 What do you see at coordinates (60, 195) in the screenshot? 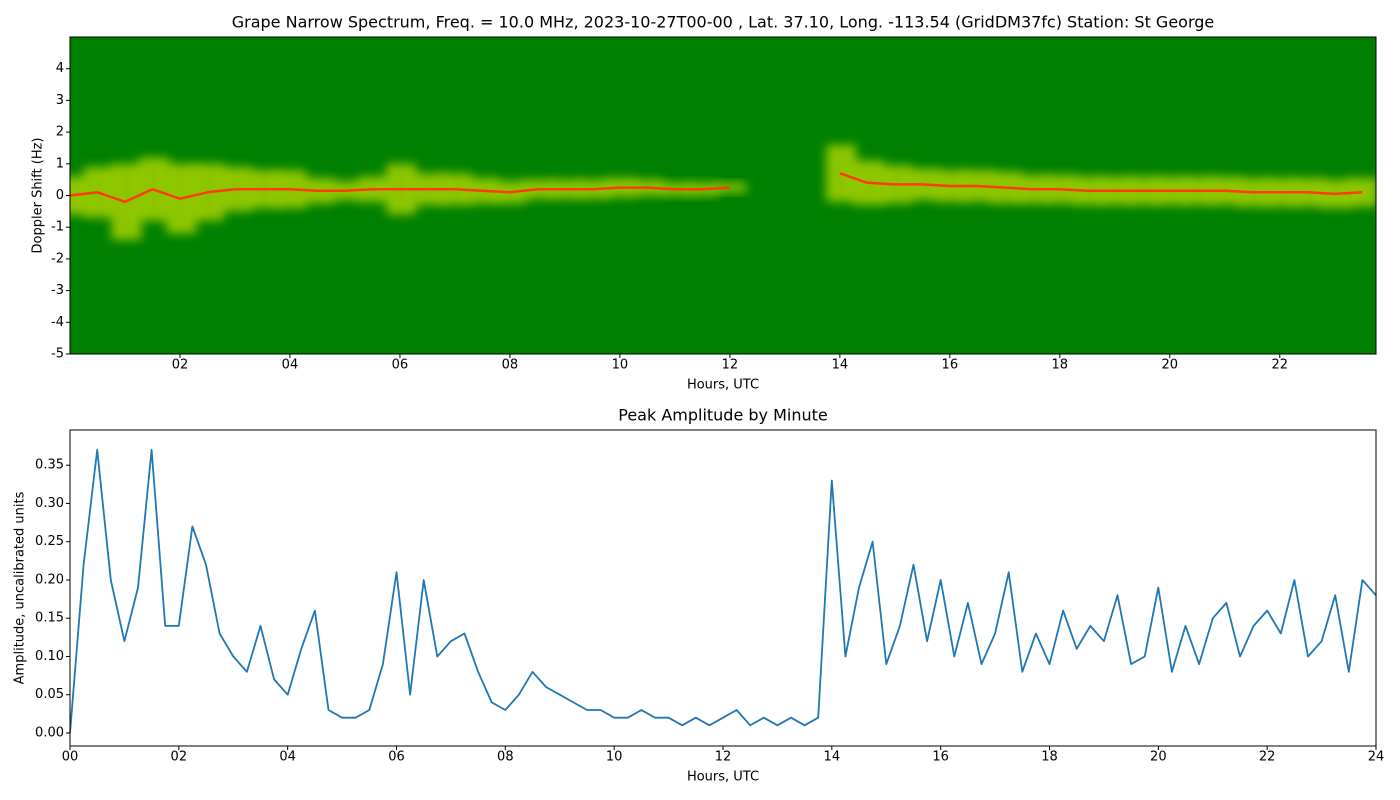
I see `y-tick-label: 0` at bounding box center [60, 195].